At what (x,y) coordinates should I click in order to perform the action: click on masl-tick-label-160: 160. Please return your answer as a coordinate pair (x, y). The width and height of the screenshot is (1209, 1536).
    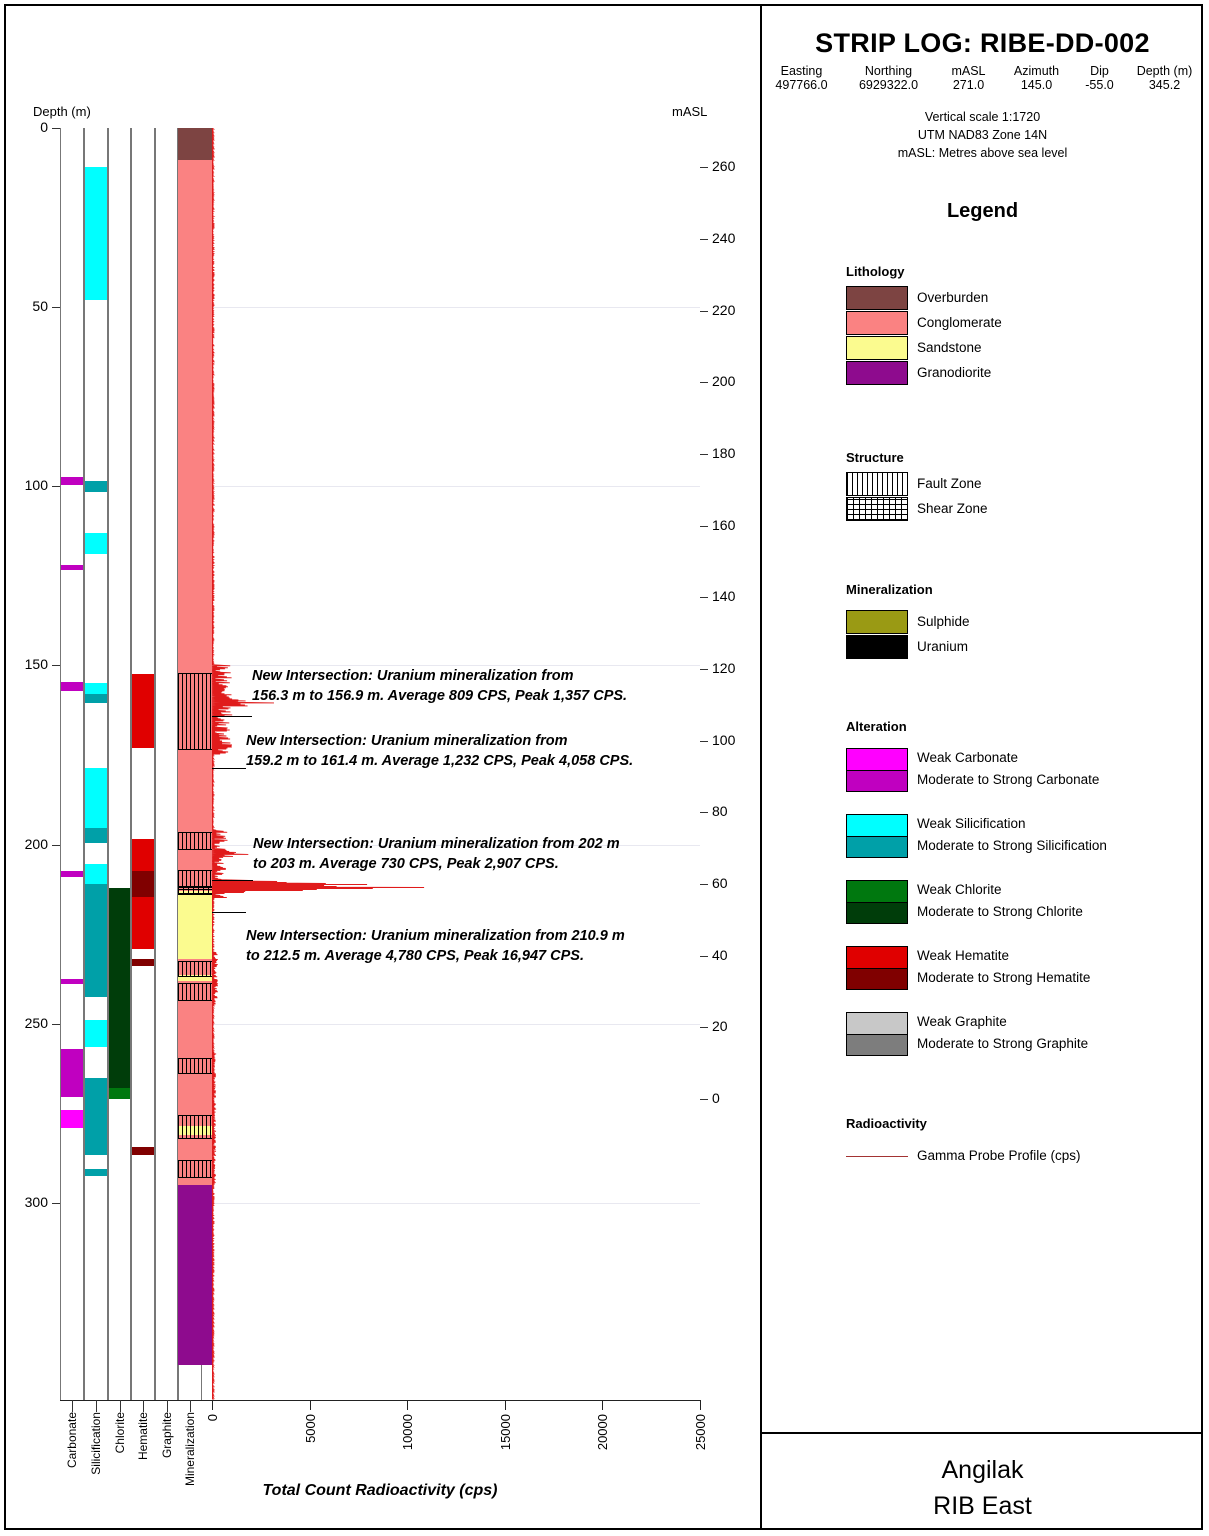
    Looking at the image, I should click on (724, 524).